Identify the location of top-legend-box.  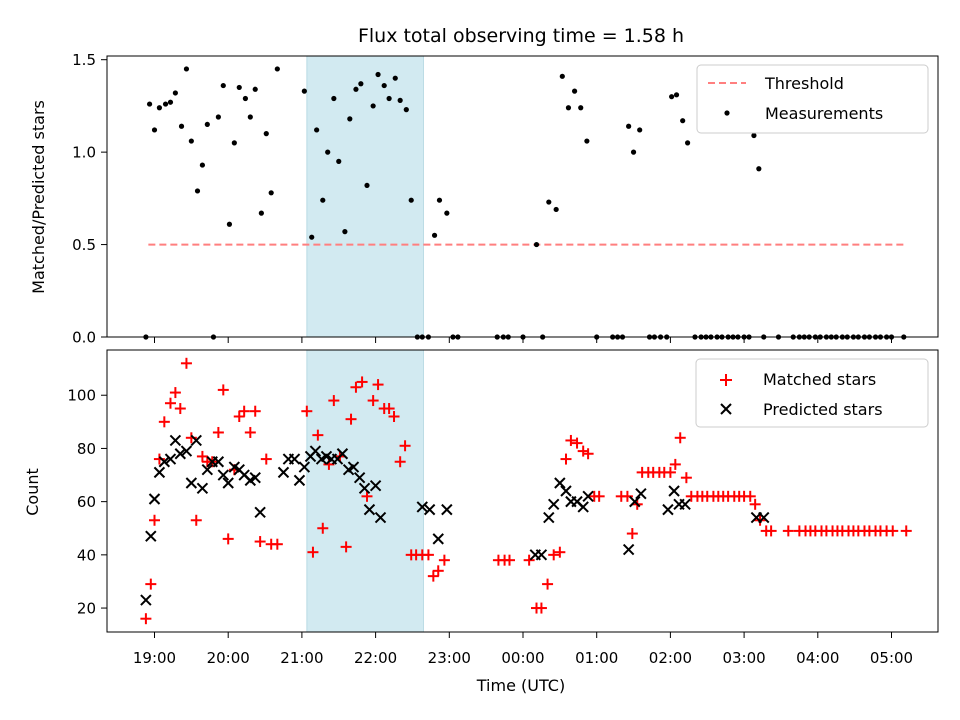
(812, 99).